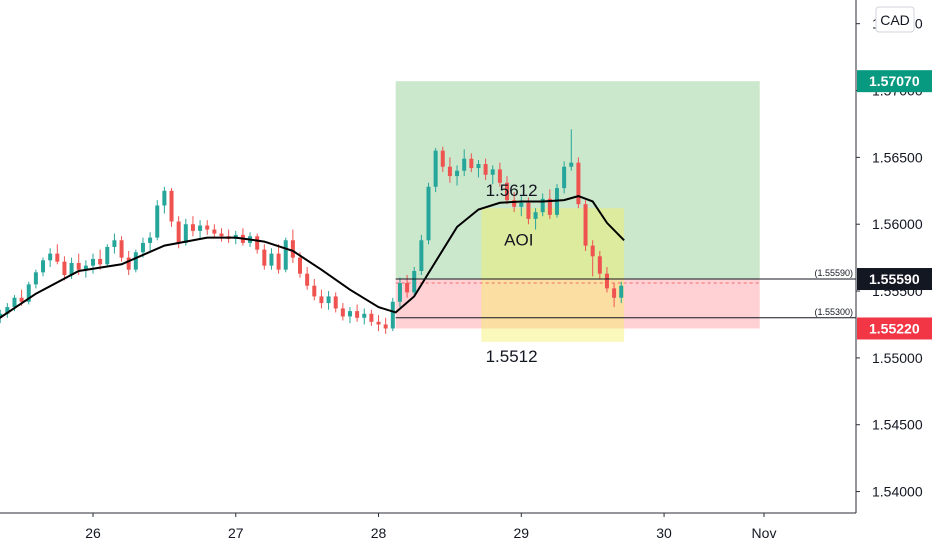 The width and height of the screenshot is (932, 555). I want to click on annotation-text: 1.5512, so click(512, 356).